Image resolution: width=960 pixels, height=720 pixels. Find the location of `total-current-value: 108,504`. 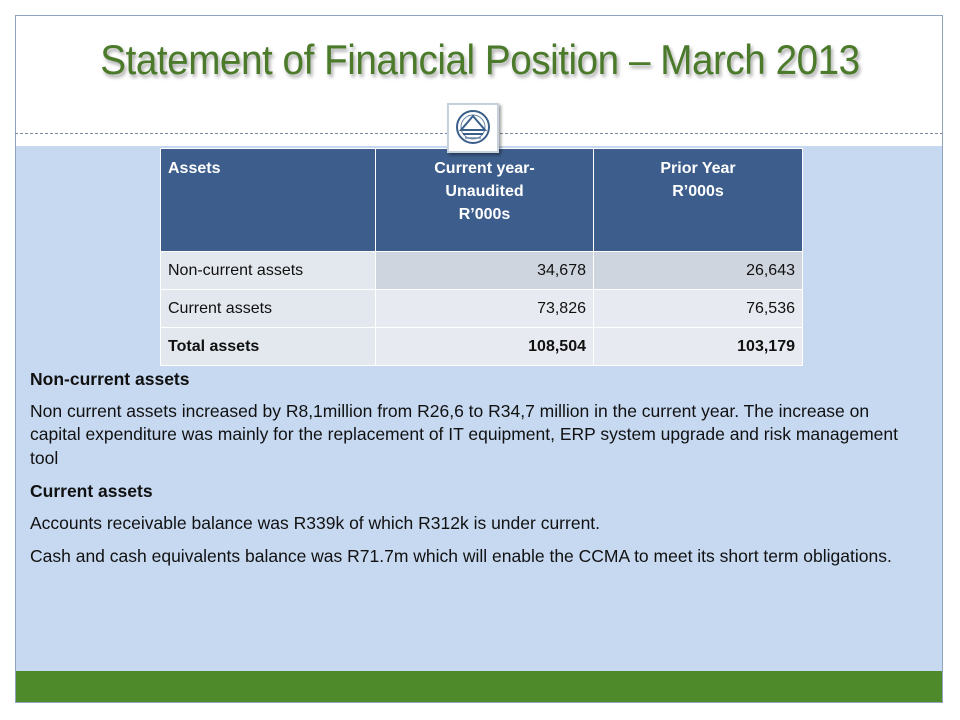

total-current-value: 108,504 is located at coordinates (484, 346).